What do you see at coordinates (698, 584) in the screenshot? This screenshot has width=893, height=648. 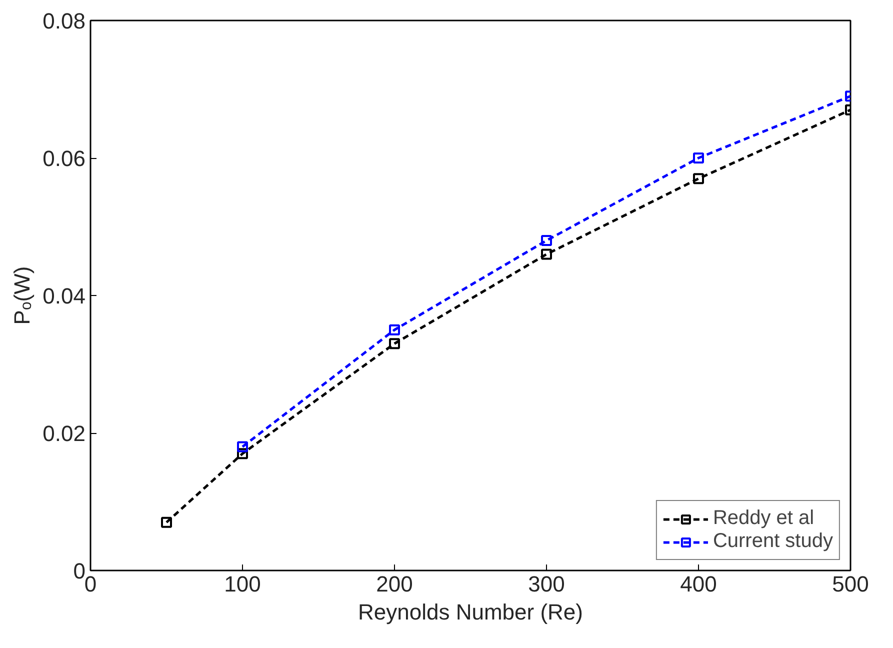 I see `x-tick-label: 400` at bounding box center [698, 584].